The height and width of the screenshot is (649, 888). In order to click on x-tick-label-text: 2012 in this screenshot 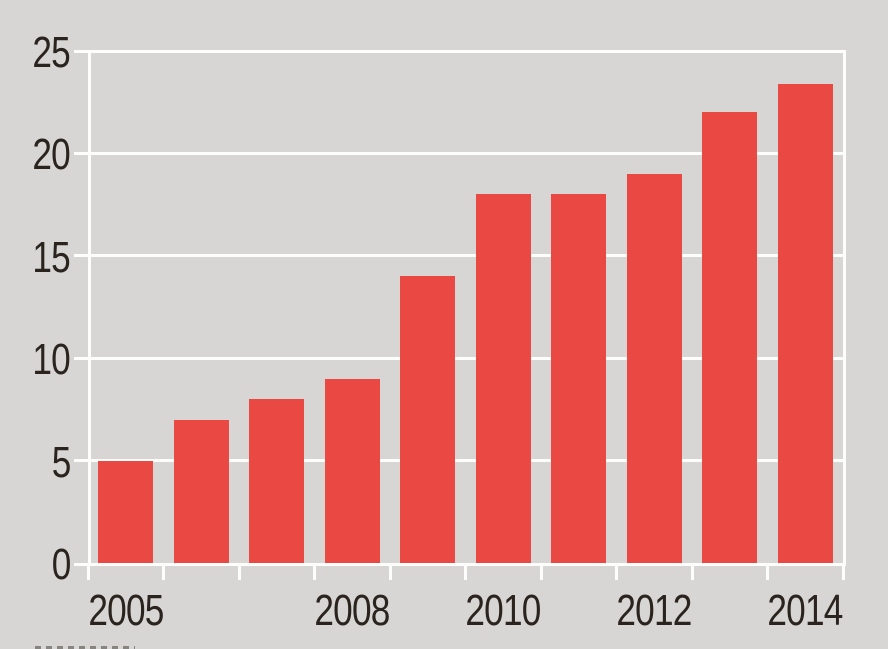, I will do `click(654, 610)`.